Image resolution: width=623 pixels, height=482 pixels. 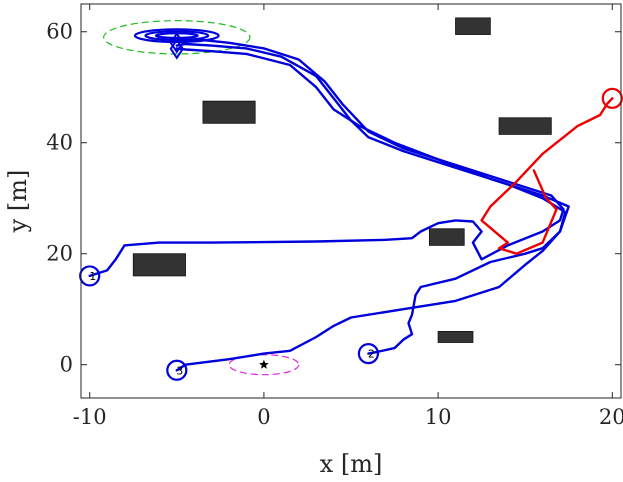 What do you see at coordinates (547, 176) in the screenshot?
I see `leader-path` at bounding box center [547, 176].